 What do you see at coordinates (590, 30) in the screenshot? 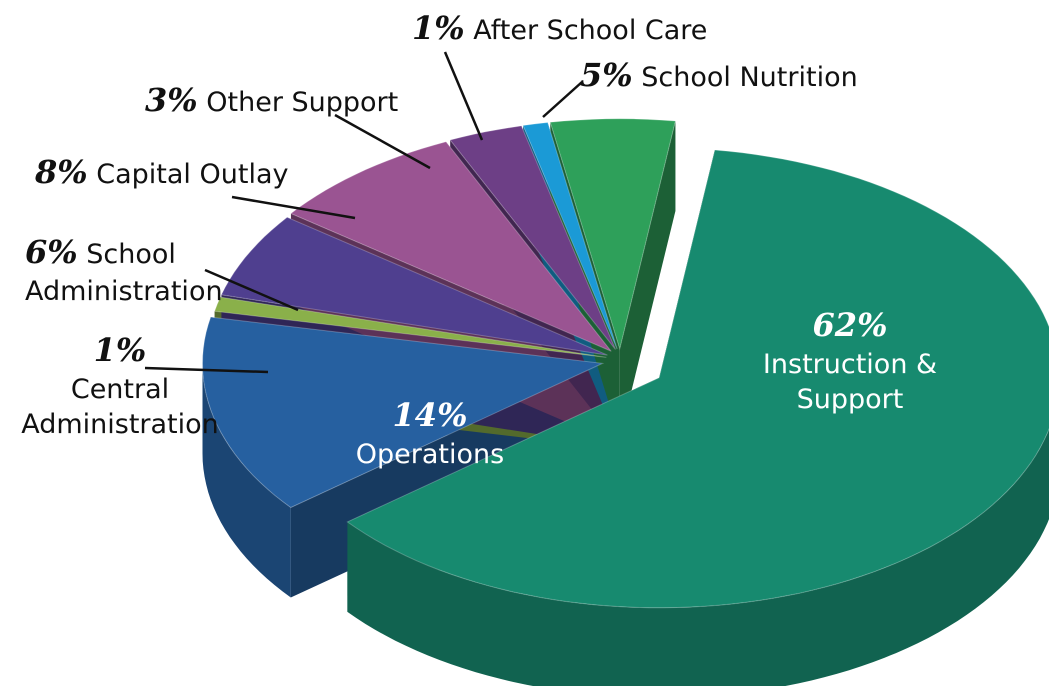
I see `category-label: After School Care` at bounding box center [590, 30].